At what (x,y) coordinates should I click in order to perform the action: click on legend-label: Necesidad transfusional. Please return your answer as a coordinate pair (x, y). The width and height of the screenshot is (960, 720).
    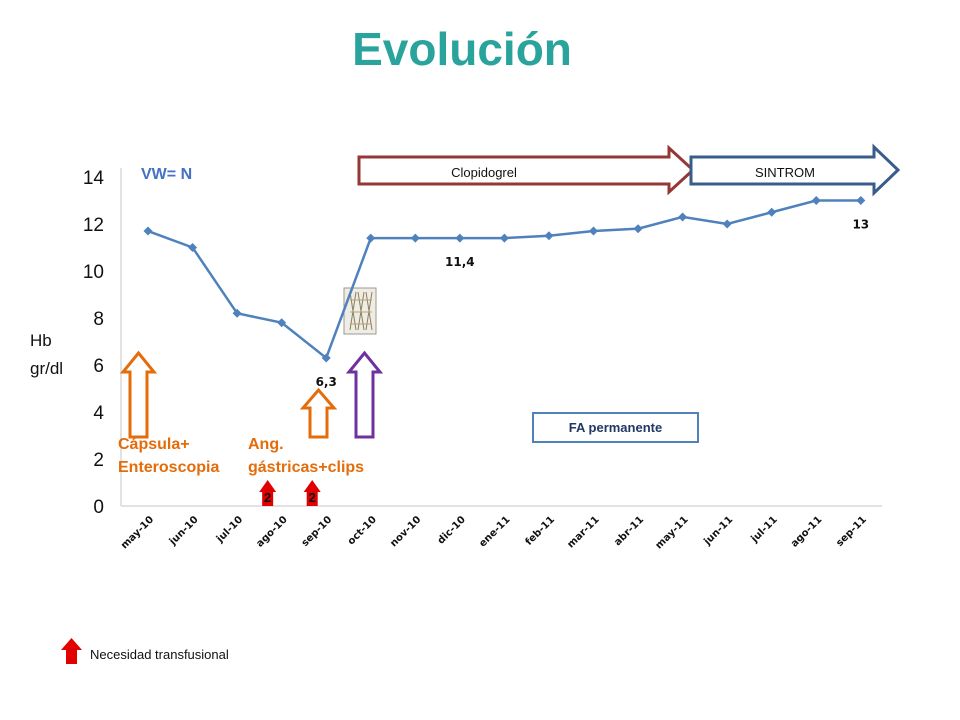
    Looking at the image, I should click on (159, 654).